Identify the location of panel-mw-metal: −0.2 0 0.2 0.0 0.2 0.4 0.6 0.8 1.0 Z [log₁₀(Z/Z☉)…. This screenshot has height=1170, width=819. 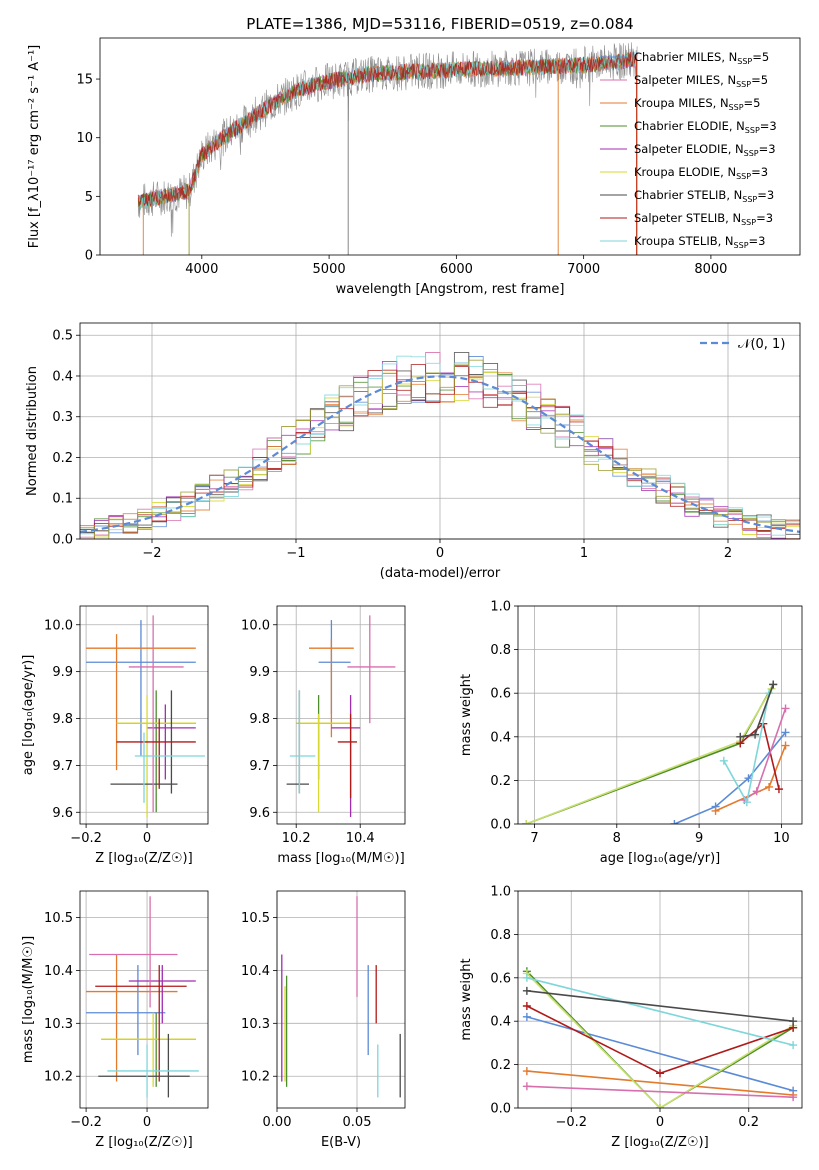
(631, 1017).